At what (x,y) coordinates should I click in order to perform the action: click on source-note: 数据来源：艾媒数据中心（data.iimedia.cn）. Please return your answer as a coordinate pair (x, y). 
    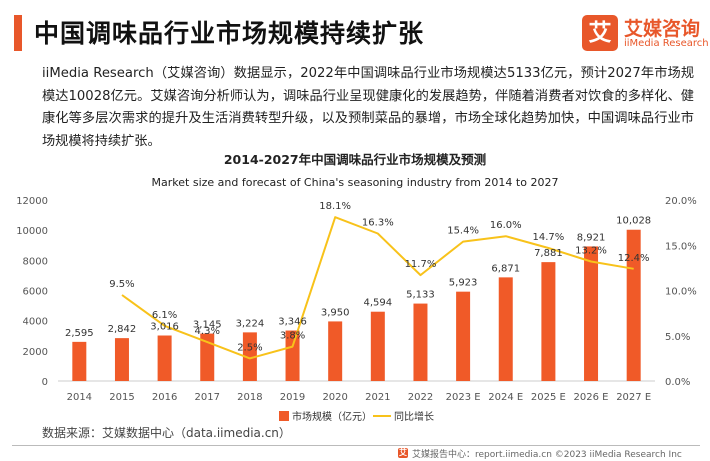
    Looking at the image, I should click on (166, 433).